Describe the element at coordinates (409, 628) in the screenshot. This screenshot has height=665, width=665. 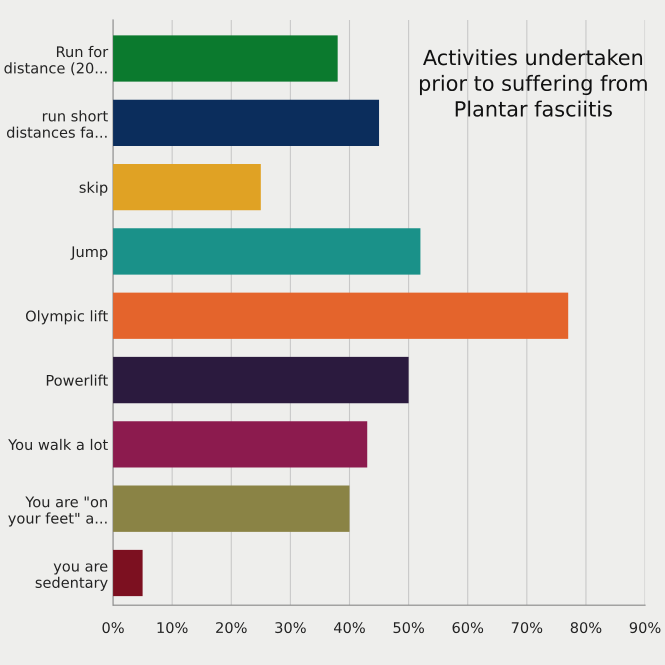
I see `x-tick-label: 50%` at that location.